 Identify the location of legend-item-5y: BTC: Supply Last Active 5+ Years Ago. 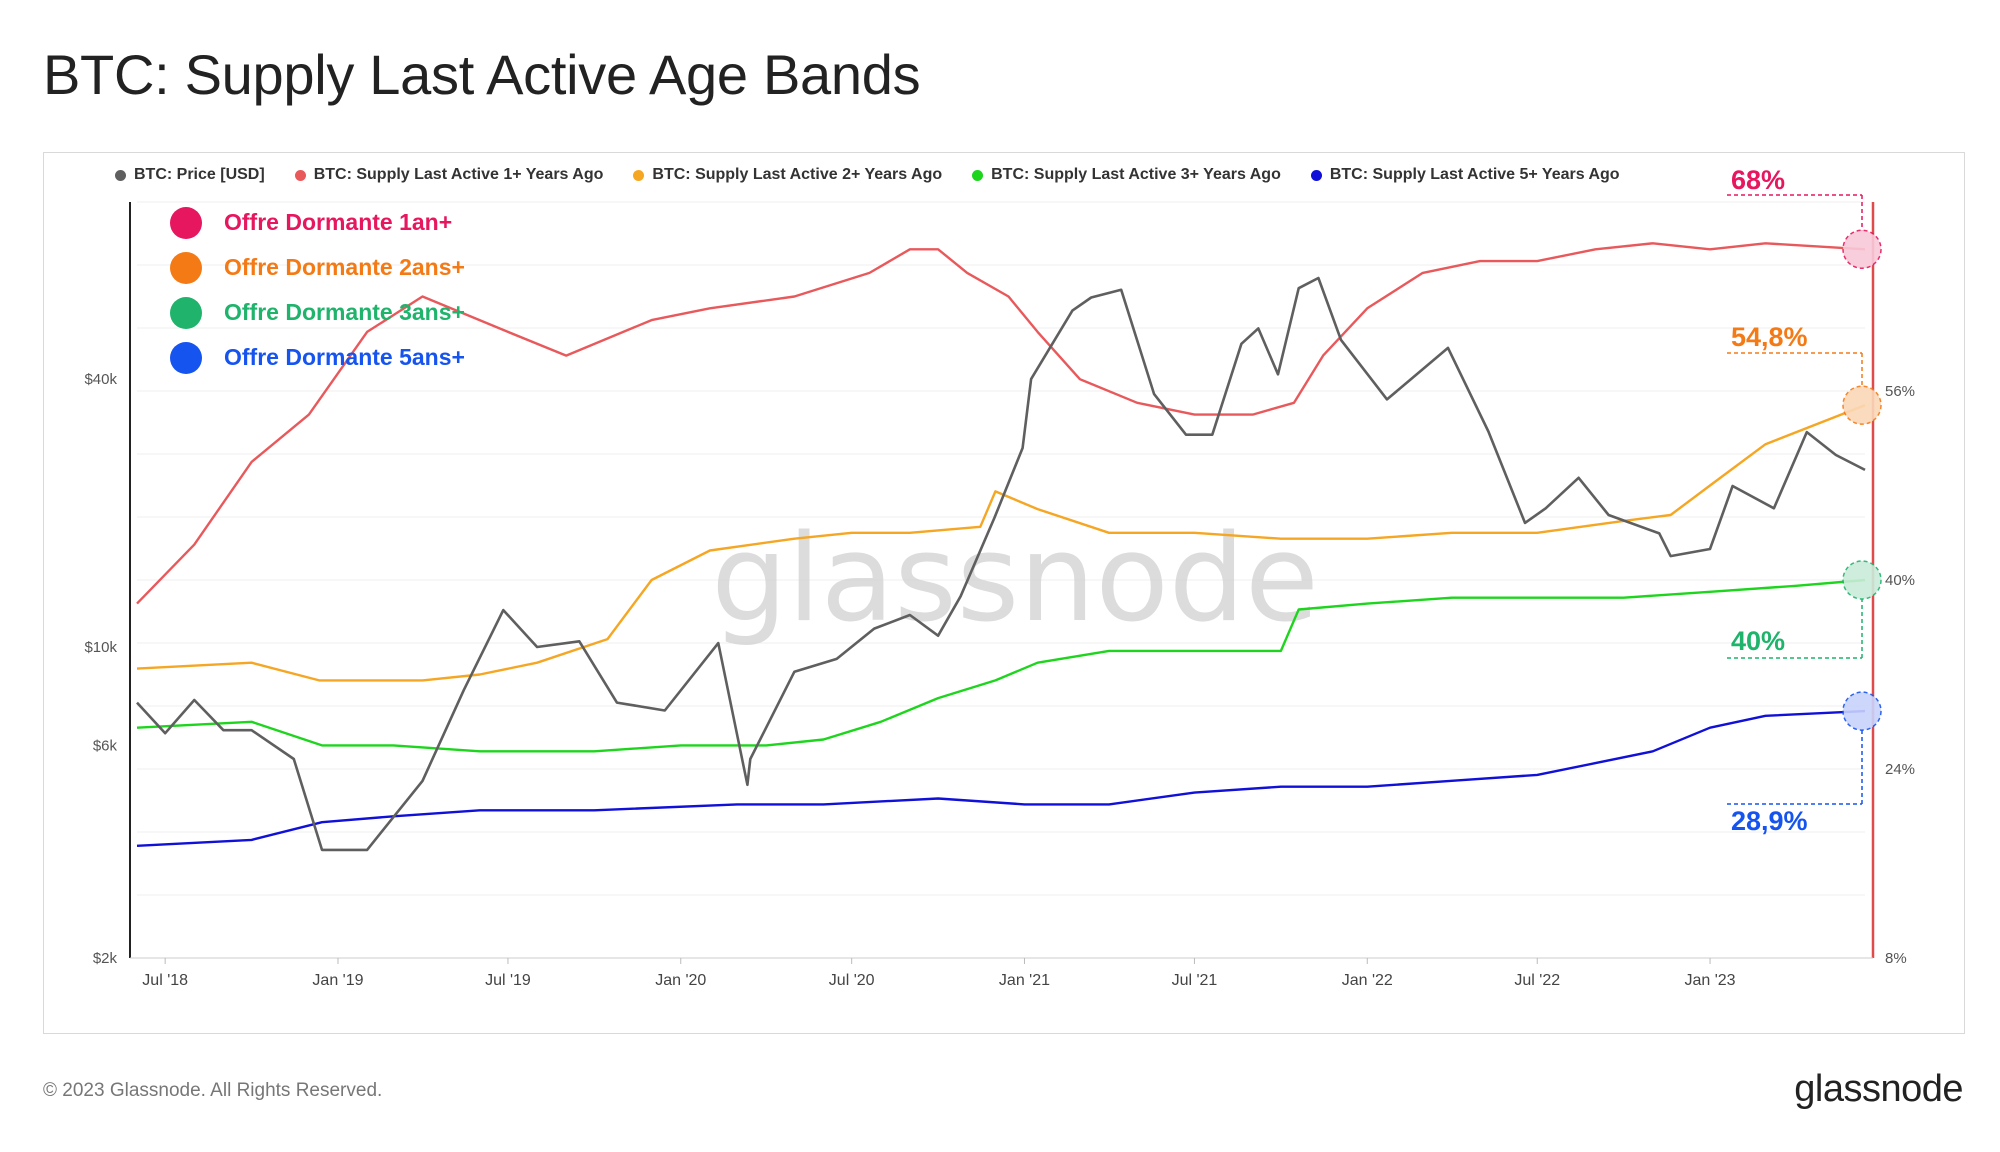
(1465, 175).